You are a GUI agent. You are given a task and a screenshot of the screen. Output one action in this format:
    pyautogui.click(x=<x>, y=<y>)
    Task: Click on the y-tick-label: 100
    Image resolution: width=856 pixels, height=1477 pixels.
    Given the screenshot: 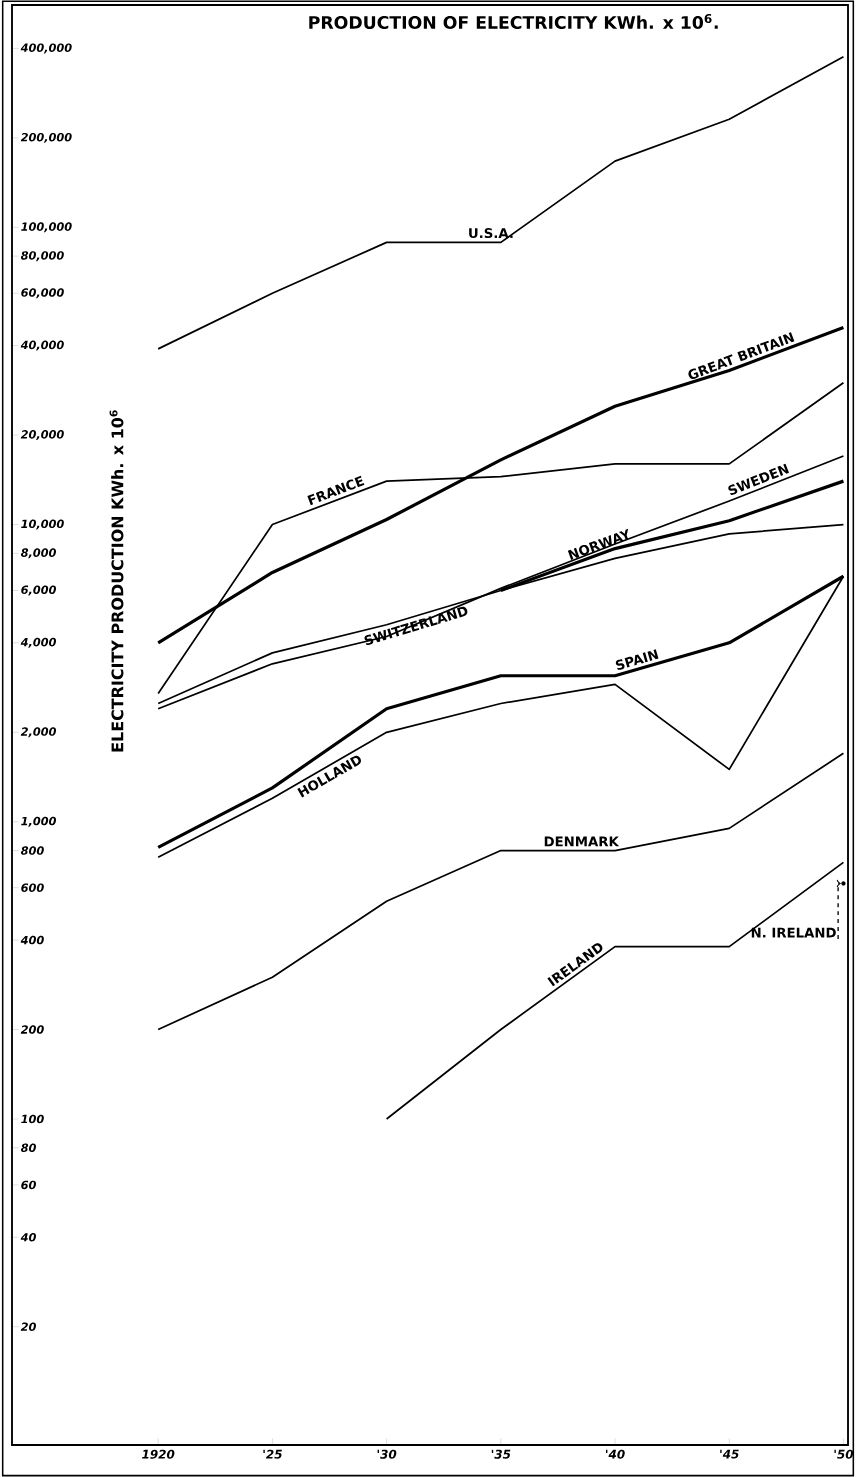 What is the action you would take?
    pyautogui.click(x=32, y=1119)
    